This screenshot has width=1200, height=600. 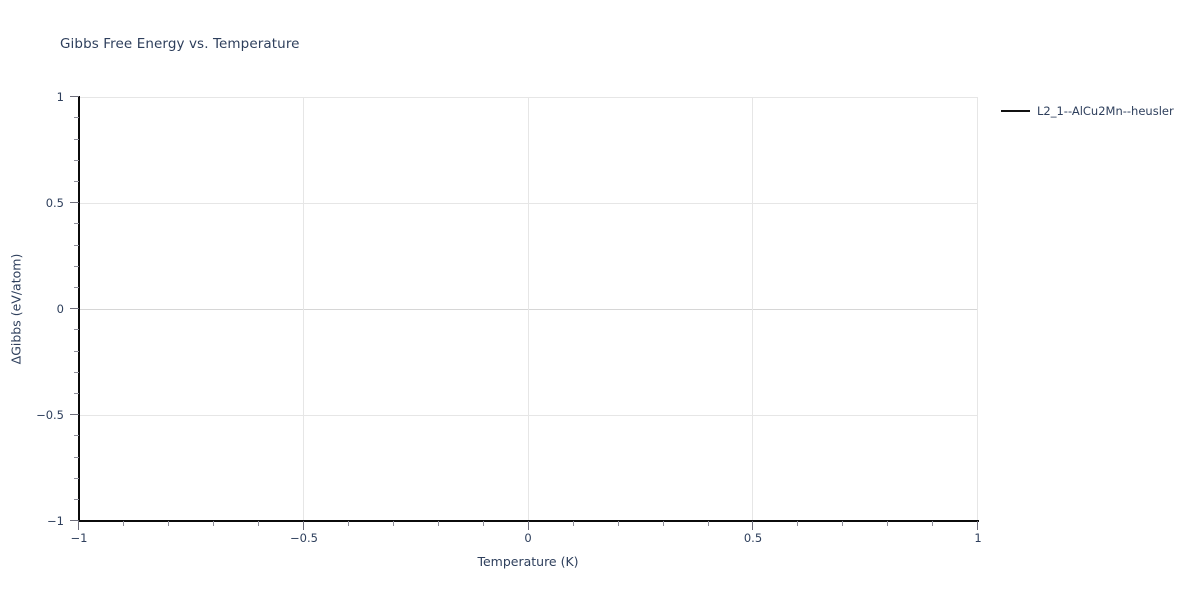 I want to click on x-tick-label: 0, so click(x=528, y=538).